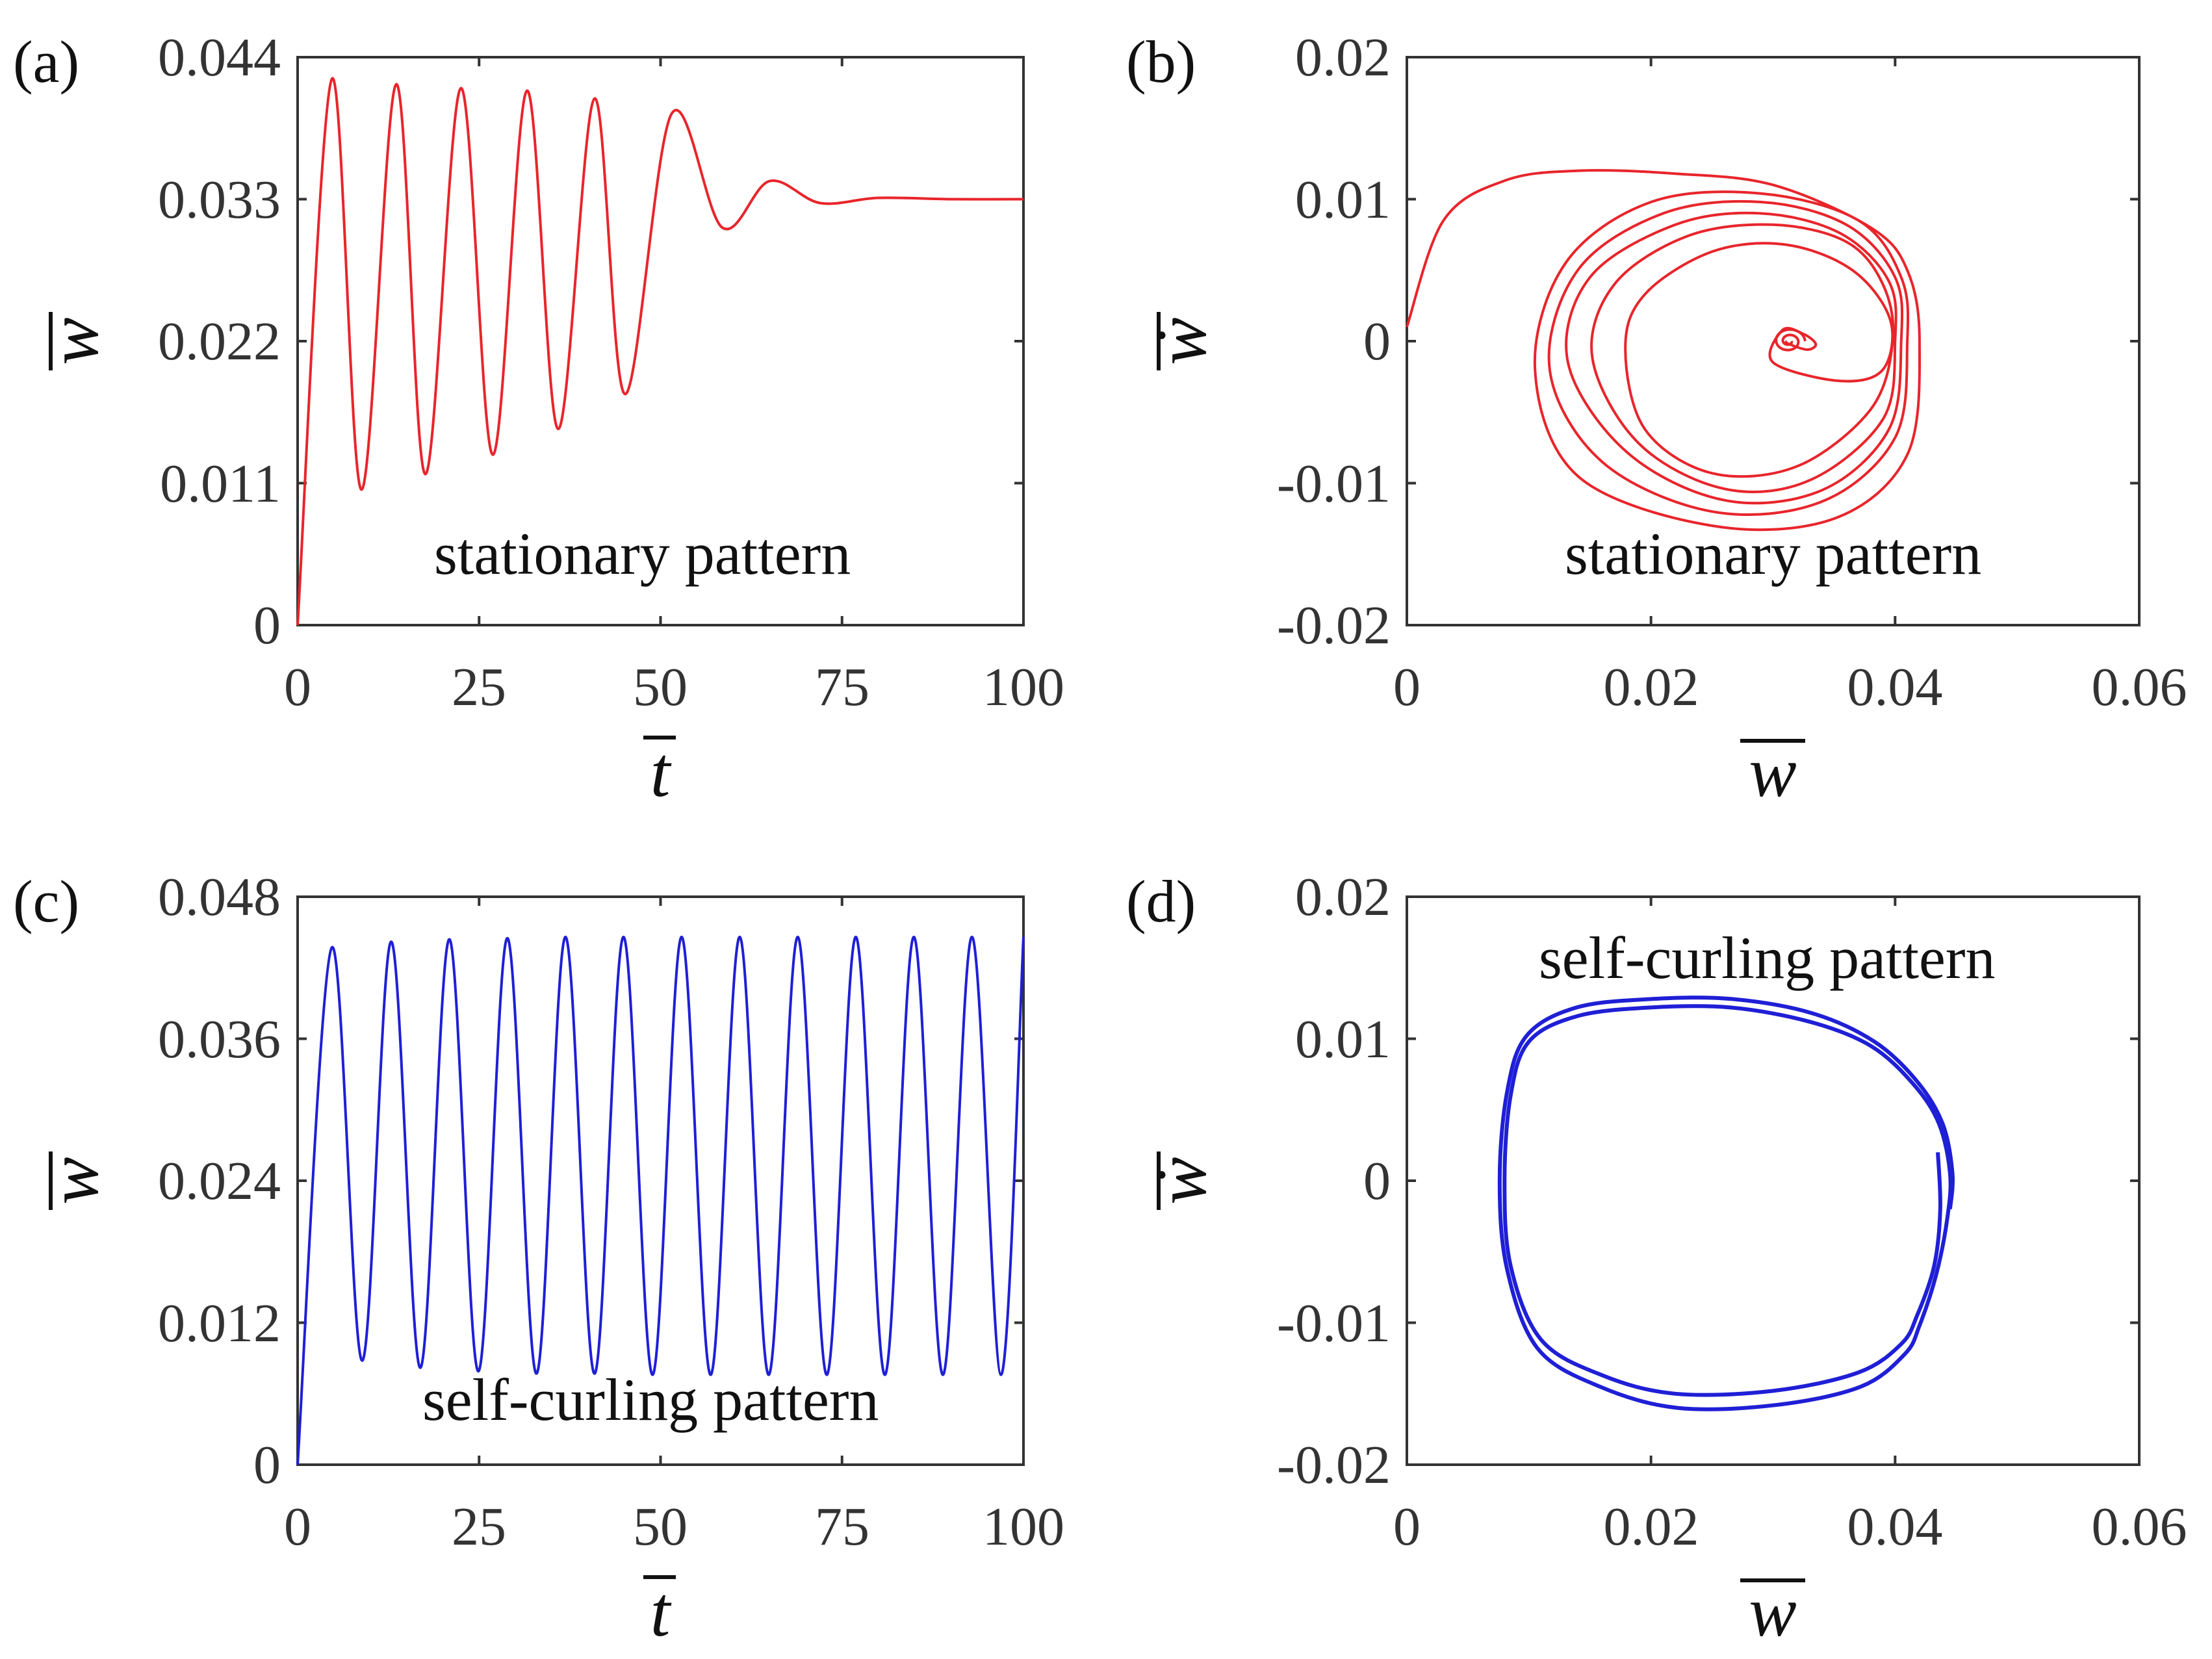 The height and width of the screenshot is (1659, 2212). Describe the element at coordinates (219, 1039) in the screenshot. I see `y-tick-label: 0.036` at that location.